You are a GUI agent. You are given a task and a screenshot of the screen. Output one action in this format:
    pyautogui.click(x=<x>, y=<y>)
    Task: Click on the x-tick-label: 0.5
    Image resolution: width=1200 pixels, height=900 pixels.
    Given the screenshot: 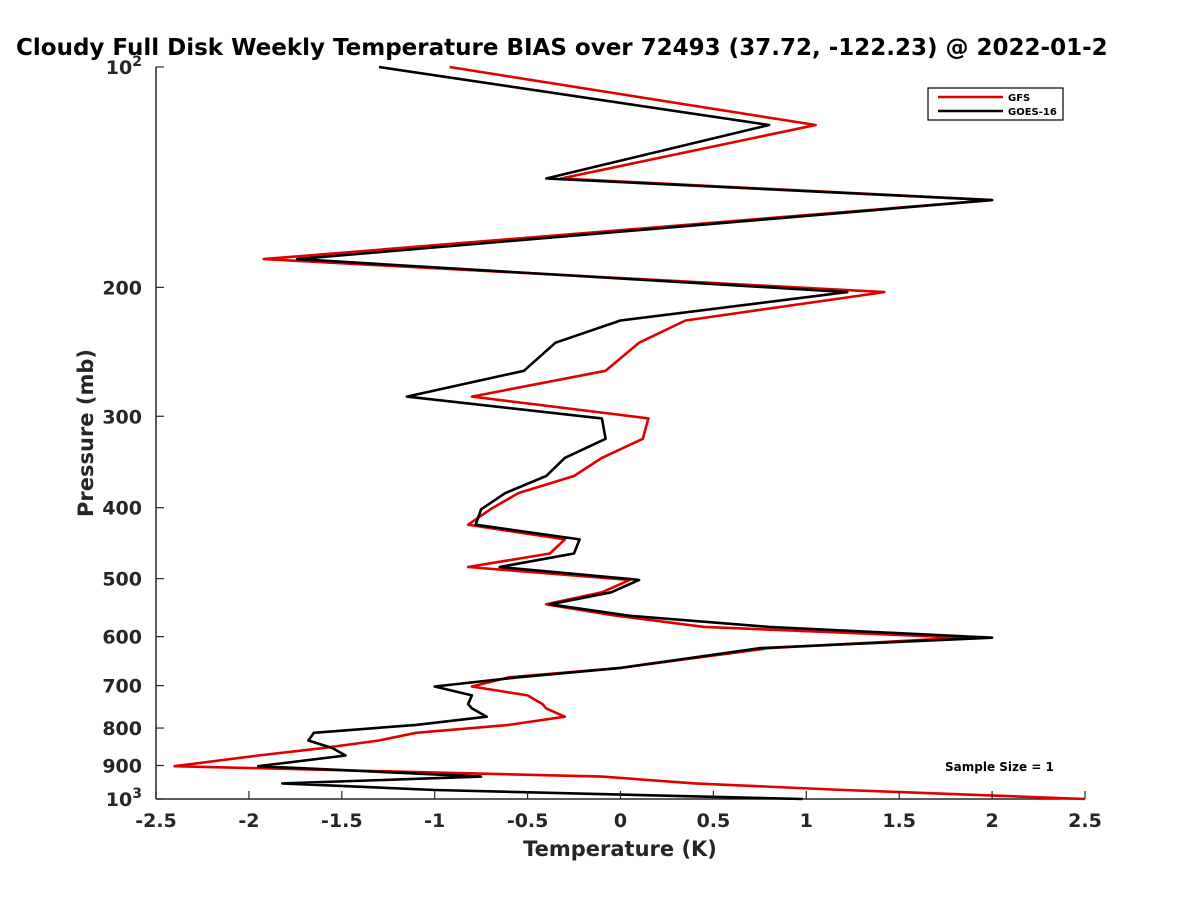 What is the action you would take?
    pyautogui.click(x=714, y=821)
    